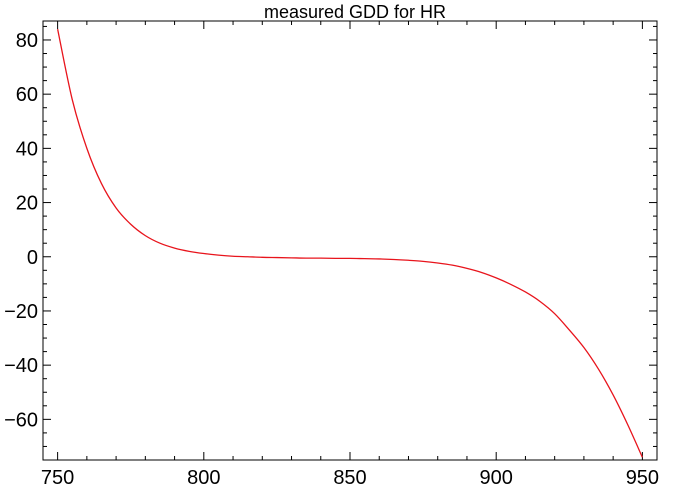 The height and width of the screenshot is (487, 673). I want to click on y-tick-label: −40, so click(21, 366).